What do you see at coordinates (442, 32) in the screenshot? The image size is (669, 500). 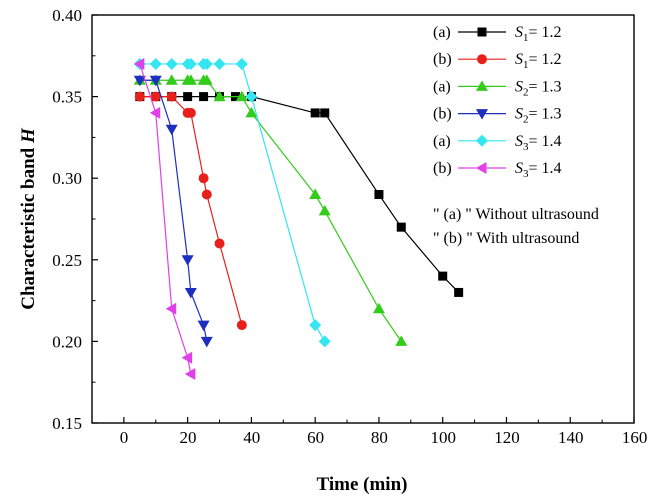 I see `legend-prefix: (a)` at bounding box center [442, 32].